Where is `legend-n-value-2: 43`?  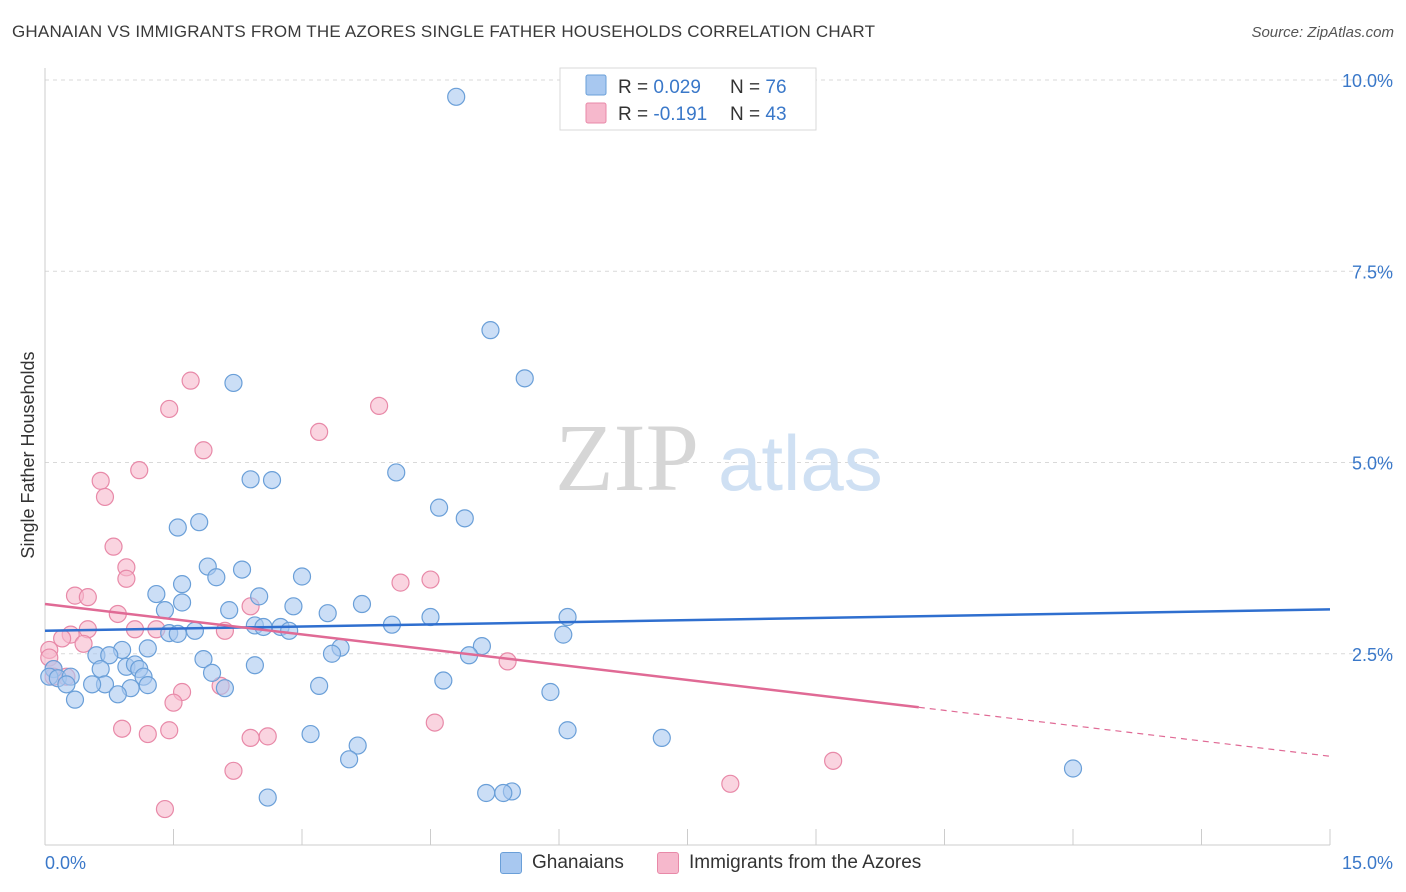 legend-n-value-2: 43 is located at coordinates (775, 114).